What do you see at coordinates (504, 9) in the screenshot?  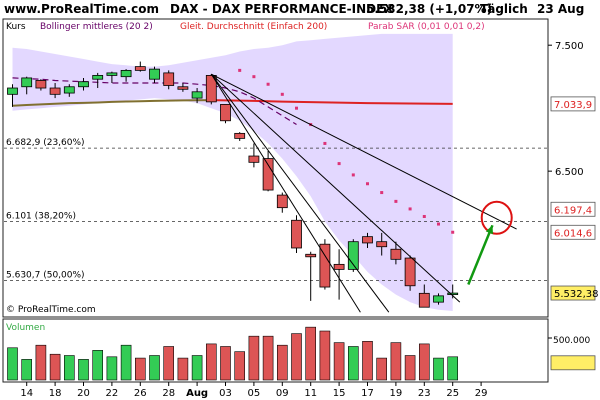 I see `period-label: Täglich` at bounding box center [504, 9].